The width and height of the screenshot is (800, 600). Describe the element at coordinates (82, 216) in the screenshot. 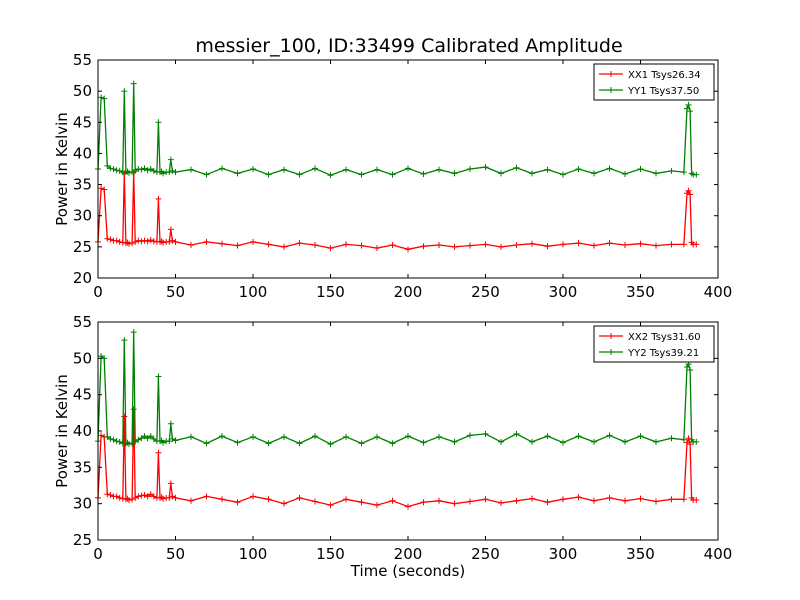

I see `y-tick-label: 30` at that location.